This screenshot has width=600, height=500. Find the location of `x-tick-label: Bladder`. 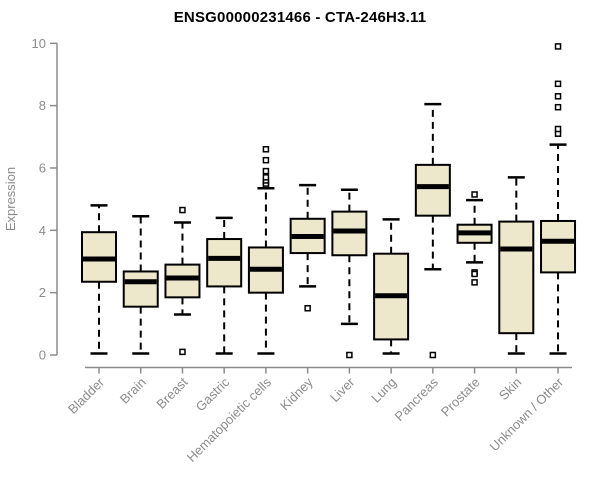

x-tick-label: Bladder is located at coordinates (86, 395).